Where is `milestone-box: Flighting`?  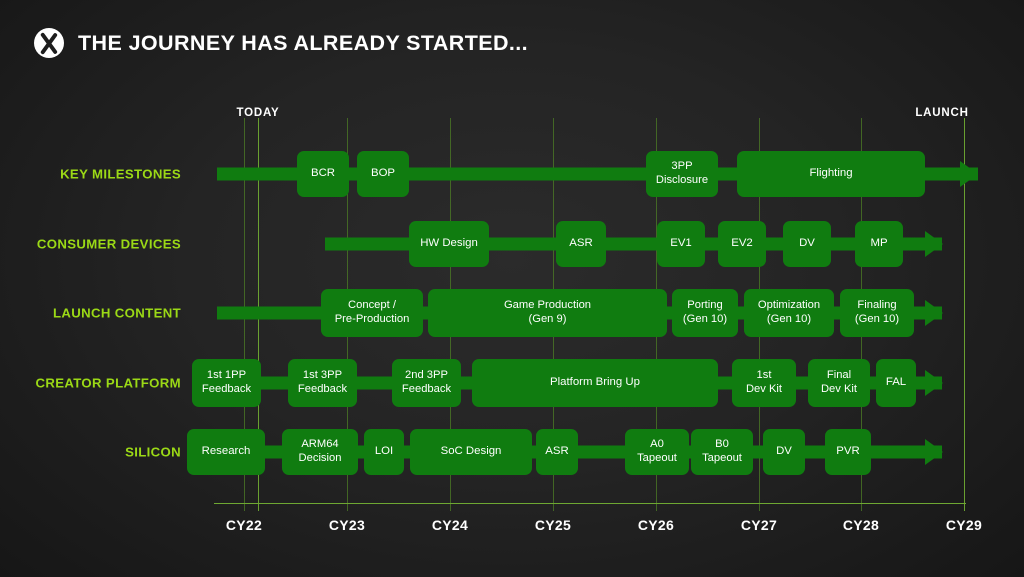
milestone-box: Flighting is located at coordinates (831, 174).